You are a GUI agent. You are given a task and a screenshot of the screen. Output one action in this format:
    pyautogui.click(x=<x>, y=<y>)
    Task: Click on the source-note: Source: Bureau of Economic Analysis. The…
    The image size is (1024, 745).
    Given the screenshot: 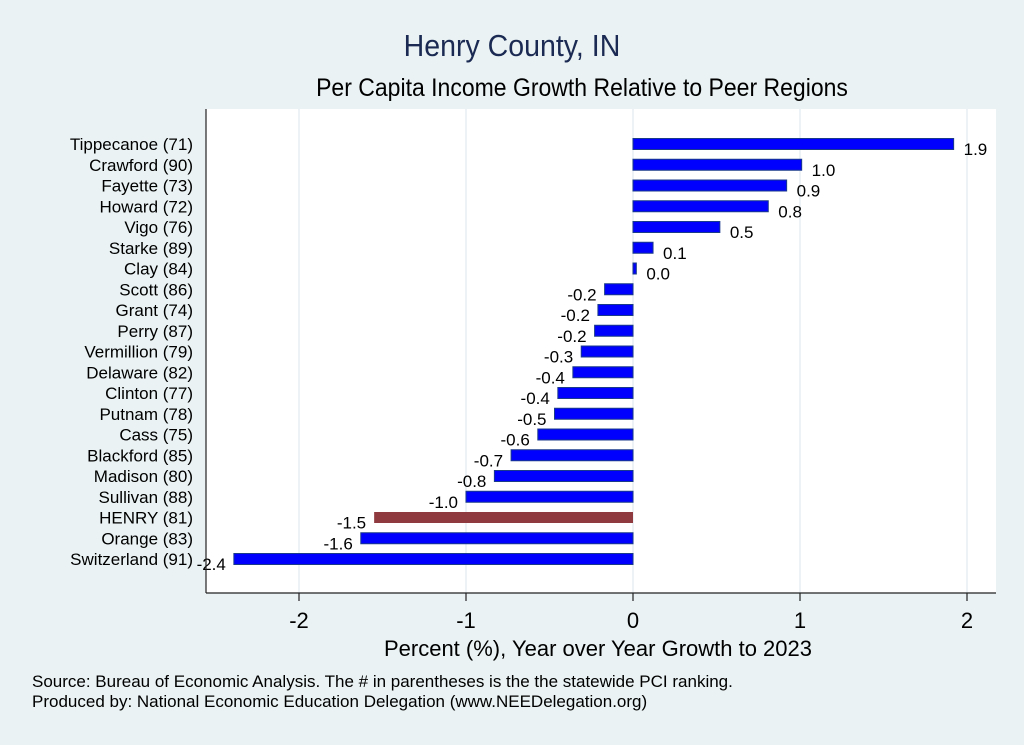 What is the action you would take?
    pyautogui.click(x=382, y=681)
    